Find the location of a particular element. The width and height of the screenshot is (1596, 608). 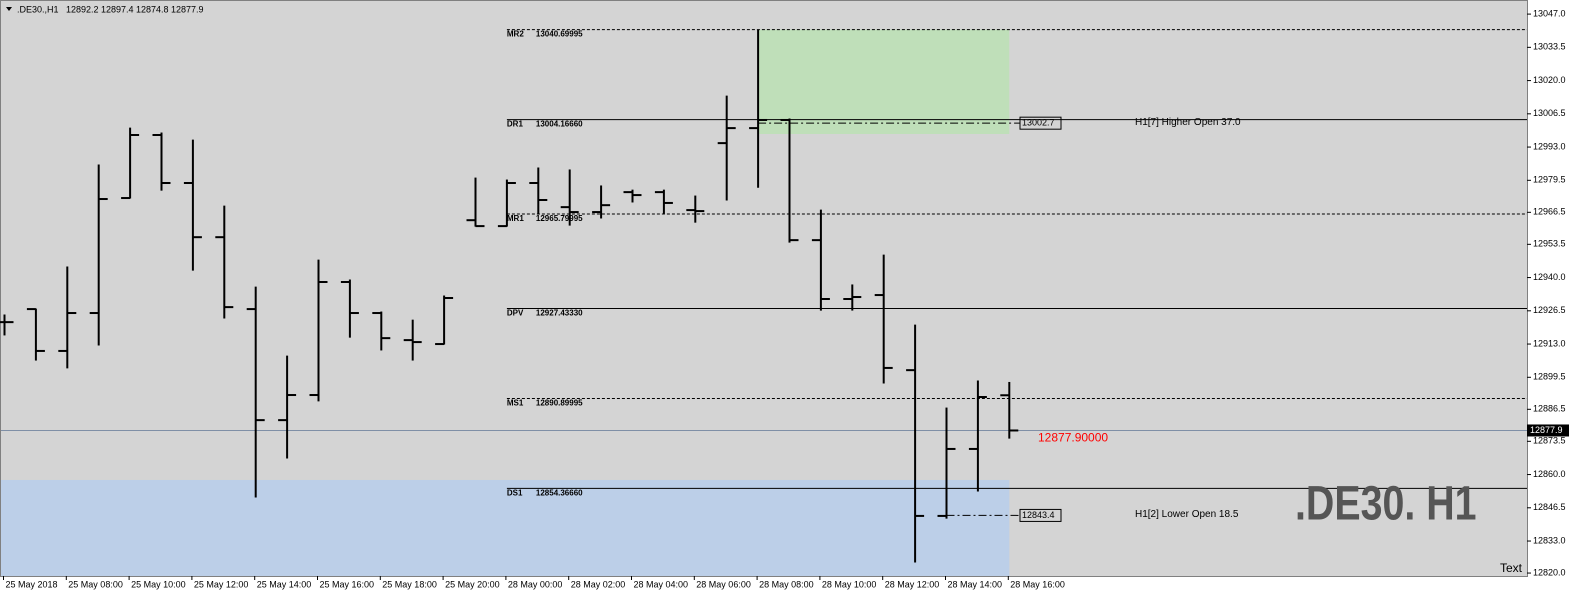

open-value: 12843.4 is located at coordinates (1038, 515).